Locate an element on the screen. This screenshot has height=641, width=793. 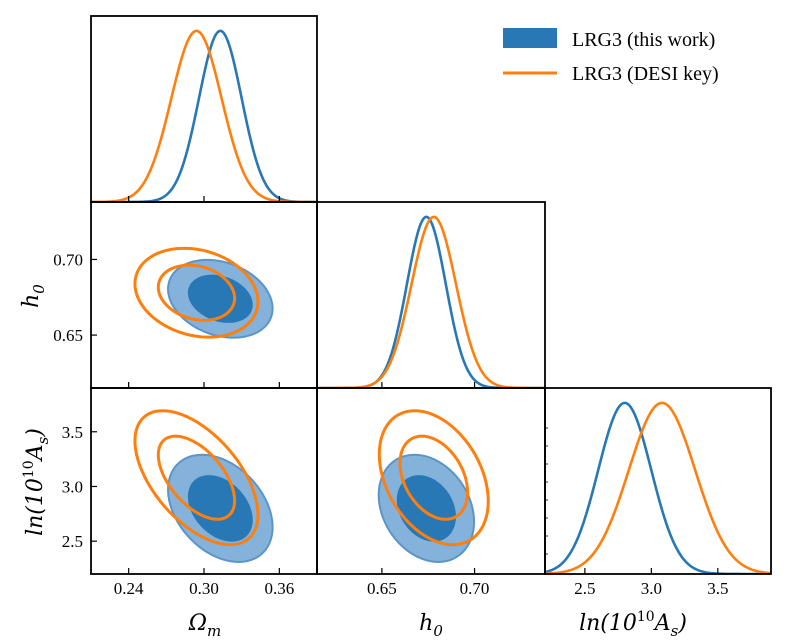
y-tick-label-as: 3.5 is located at coordinates (72, 432).